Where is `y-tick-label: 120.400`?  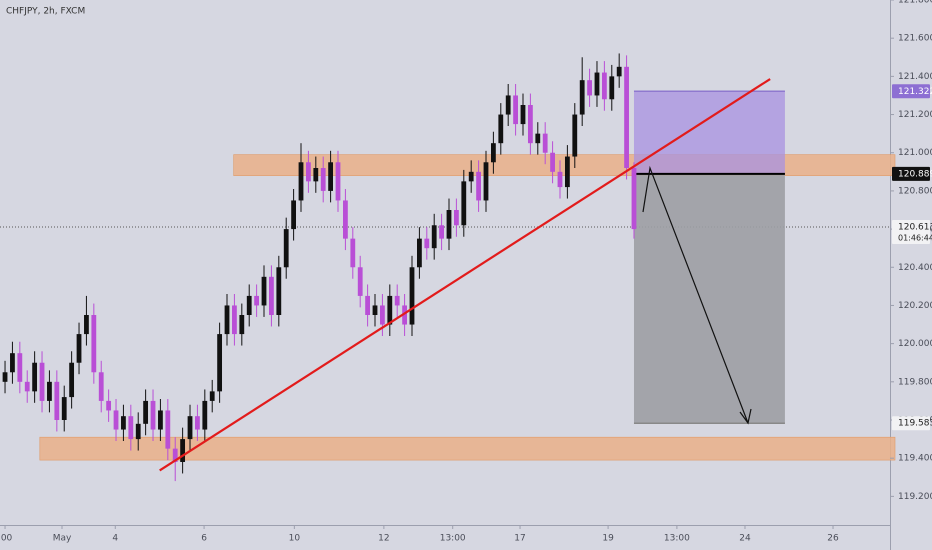 y-tick-label: 120.400 is located at coordinates (915, 268).